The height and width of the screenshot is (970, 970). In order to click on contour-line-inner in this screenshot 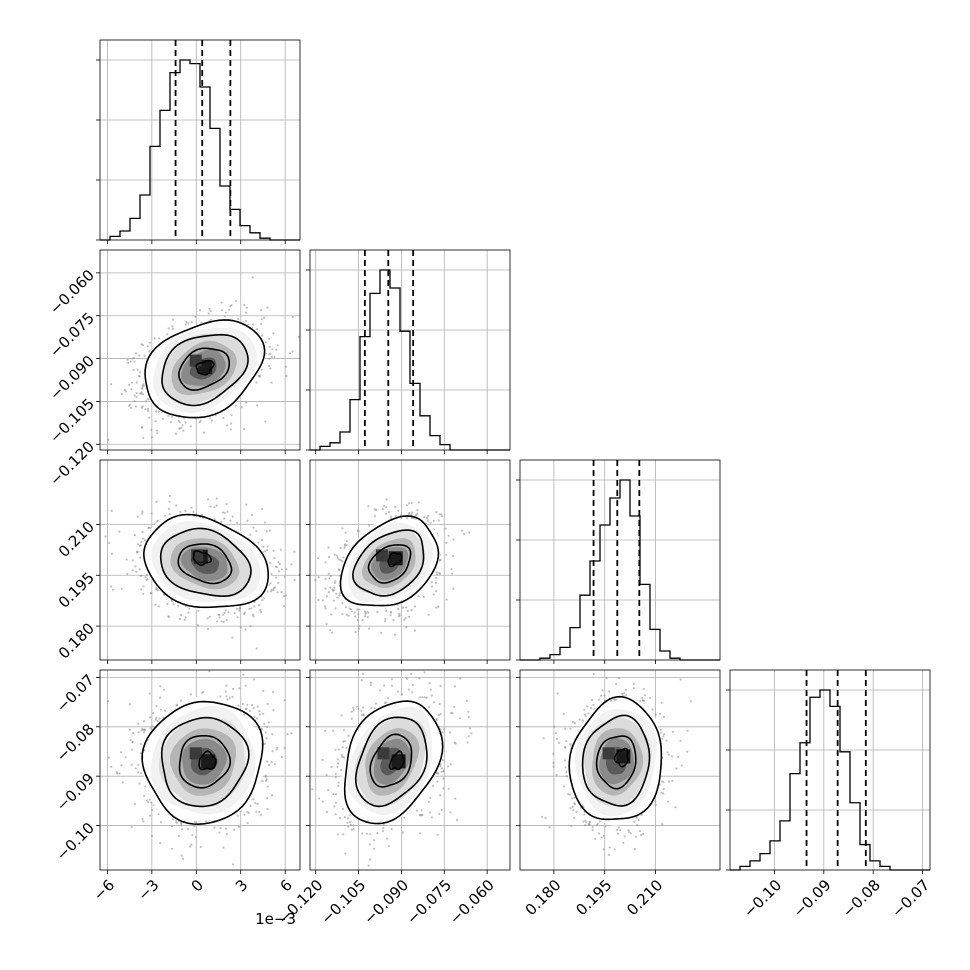, I will do `click(202, 557)`.